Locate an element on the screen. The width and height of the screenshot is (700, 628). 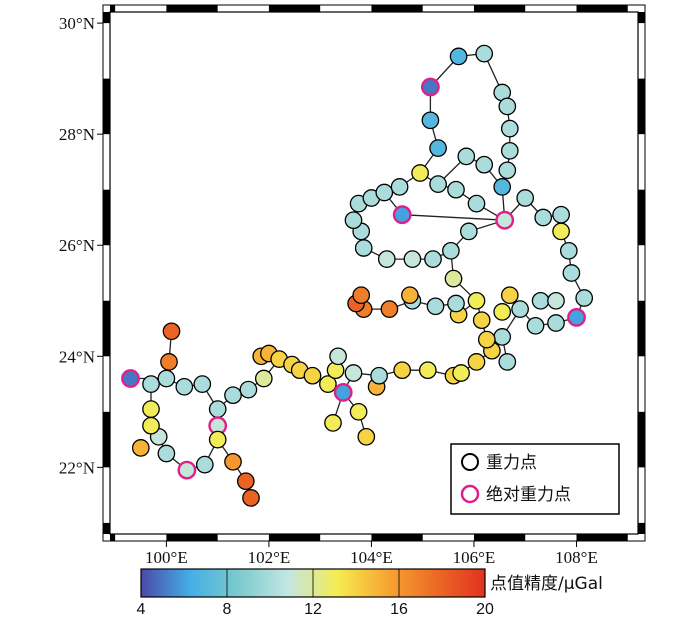
lat-tick-label: 28°N is located at coordinates (77, 134).